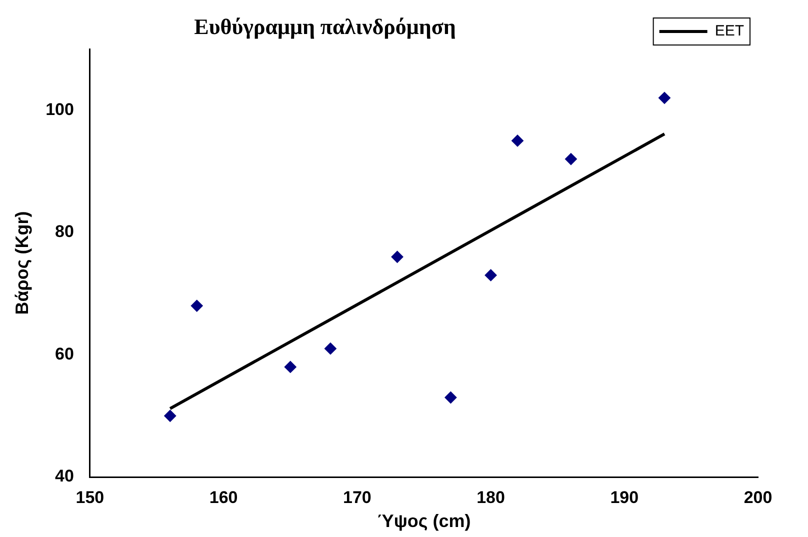 This screenshot has height=537, width=808. What do you see at coordinates (357, 497) in the screenshot?
I see `x-tick-label: 170` at bounding box center [357, 497].